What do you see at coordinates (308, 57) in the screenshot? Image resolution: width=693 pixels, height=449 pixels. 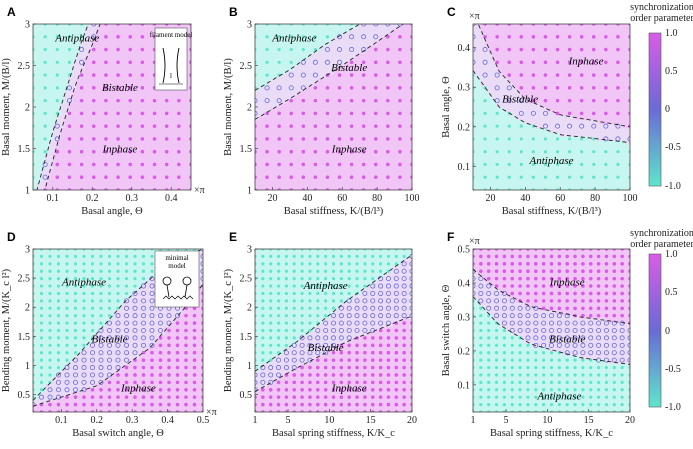 I see `boundary-upper` at bounding box center [308, 57].